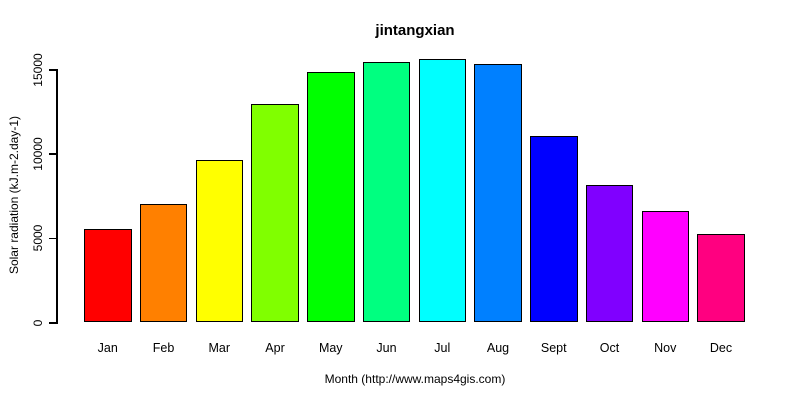 The height and width of the screenshot is (400, 800). I want to click on y-axis-label-text: Solar radiation (kJ.m-2.day-1), so click(14, 195).